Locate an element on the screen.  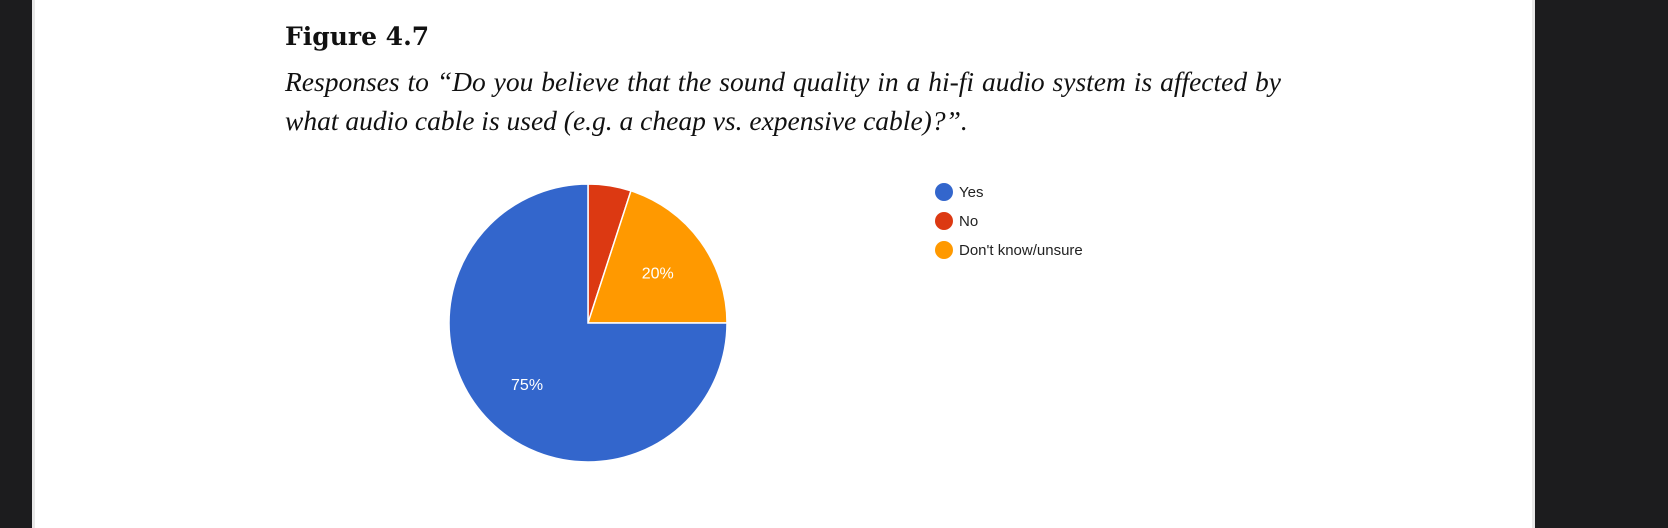
pie-slice-yes is located at coordinates (588, 323).